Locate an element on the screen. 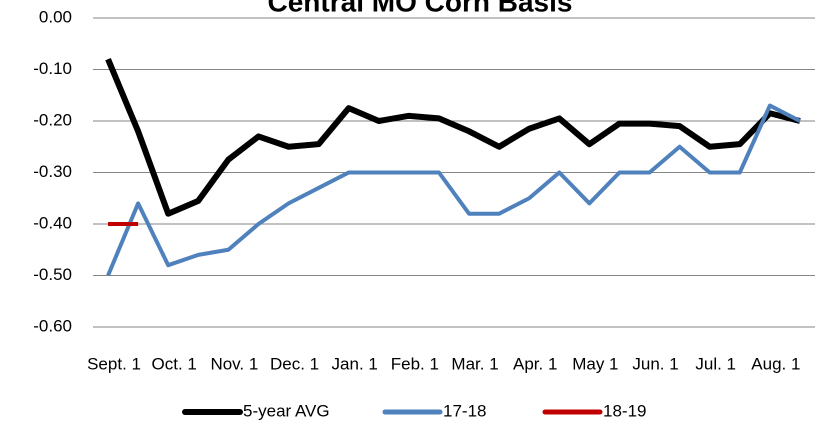  legend-label: 5-year AVG is located at coordinates (286, 410).